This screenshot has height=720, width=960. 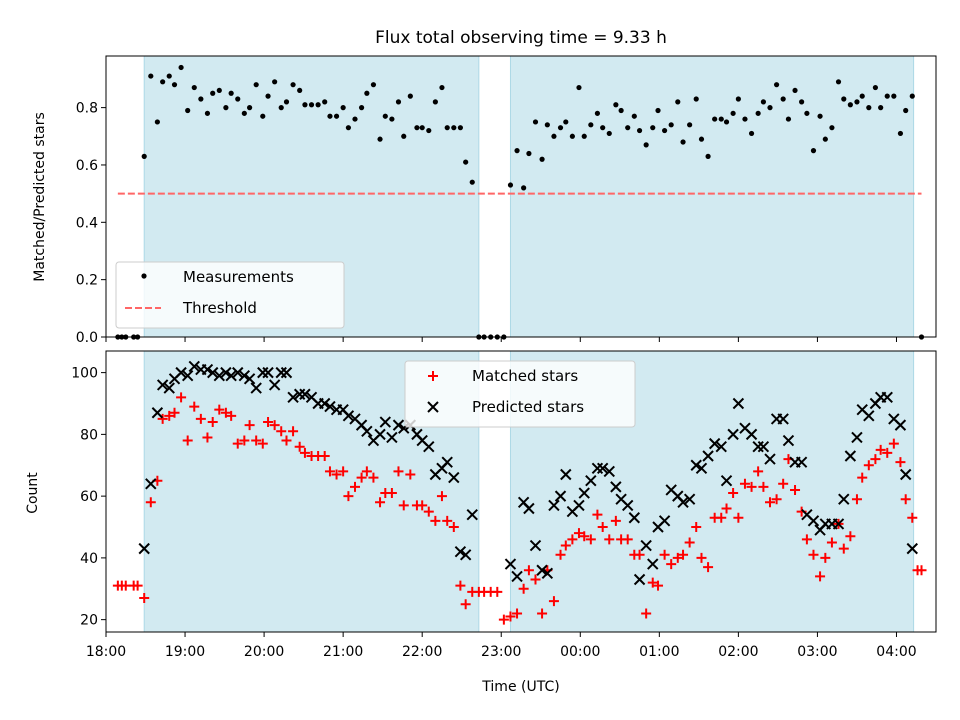 I want to click on y-tick-label: 80, so click(x=89, y=435).